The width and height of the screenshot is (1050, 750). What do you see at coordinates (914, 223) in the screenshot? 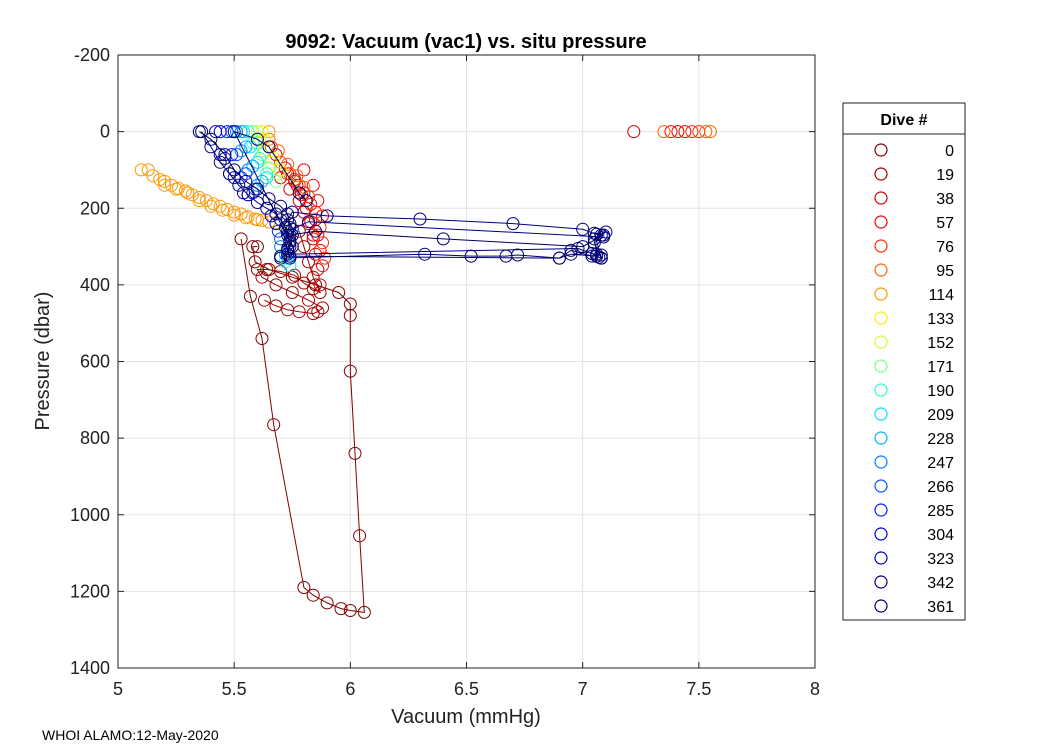
I see `legend-entry: 57` at bounding box center [914, 223].